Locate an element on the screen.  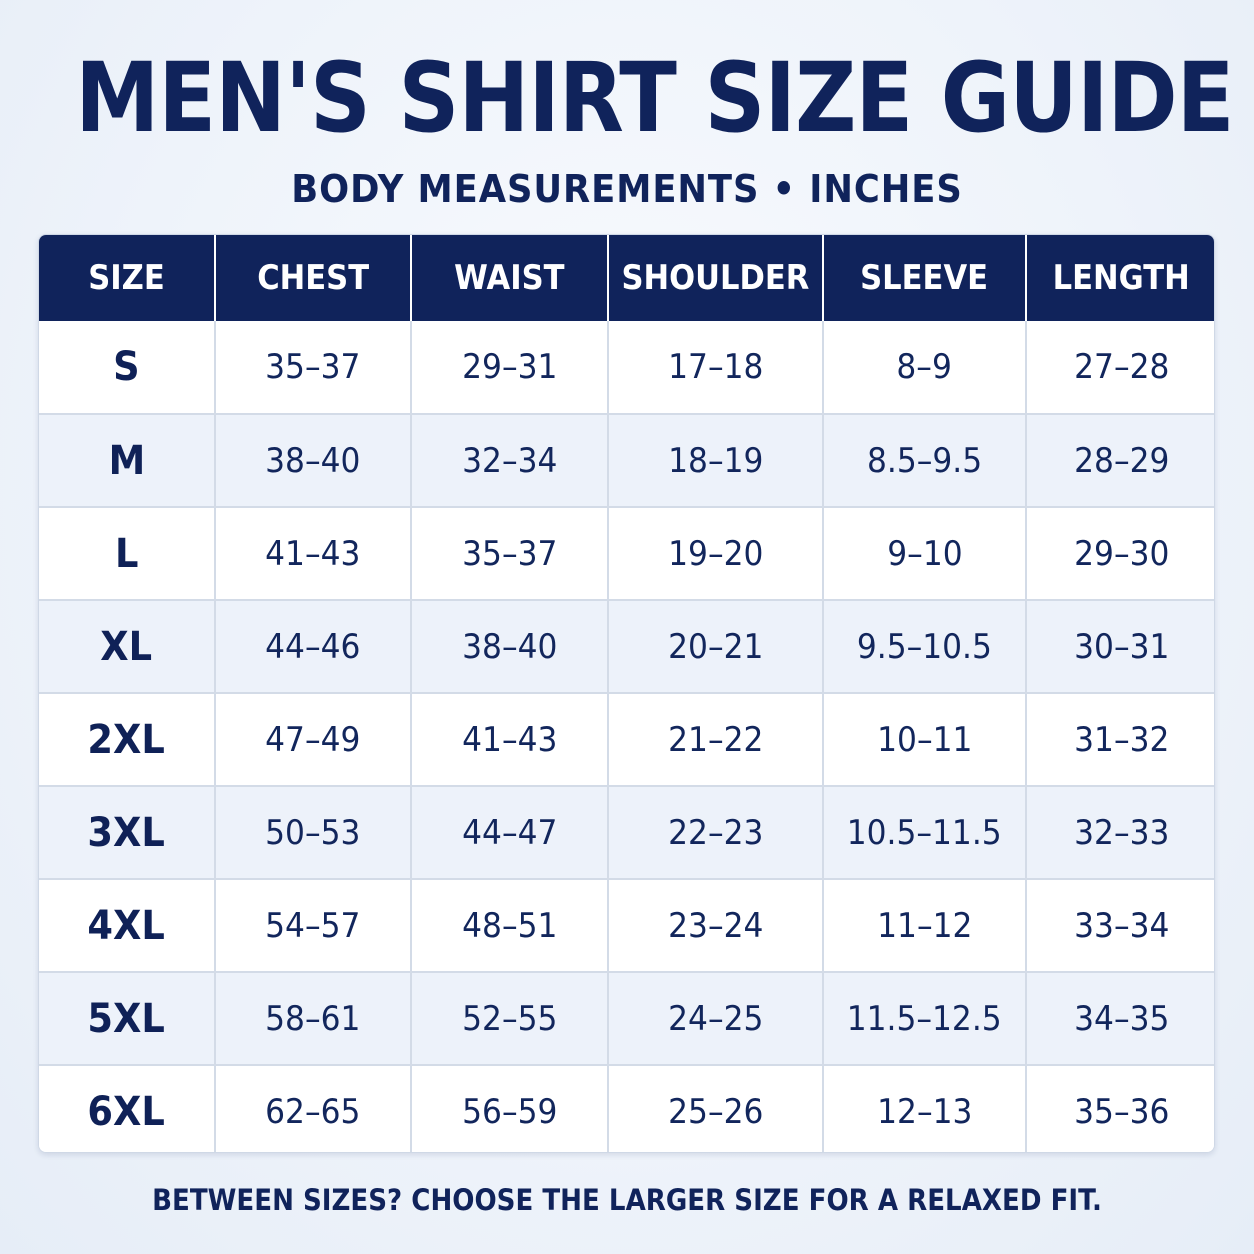
length-cell: 29–30 is located at coordinates (1120, 554).